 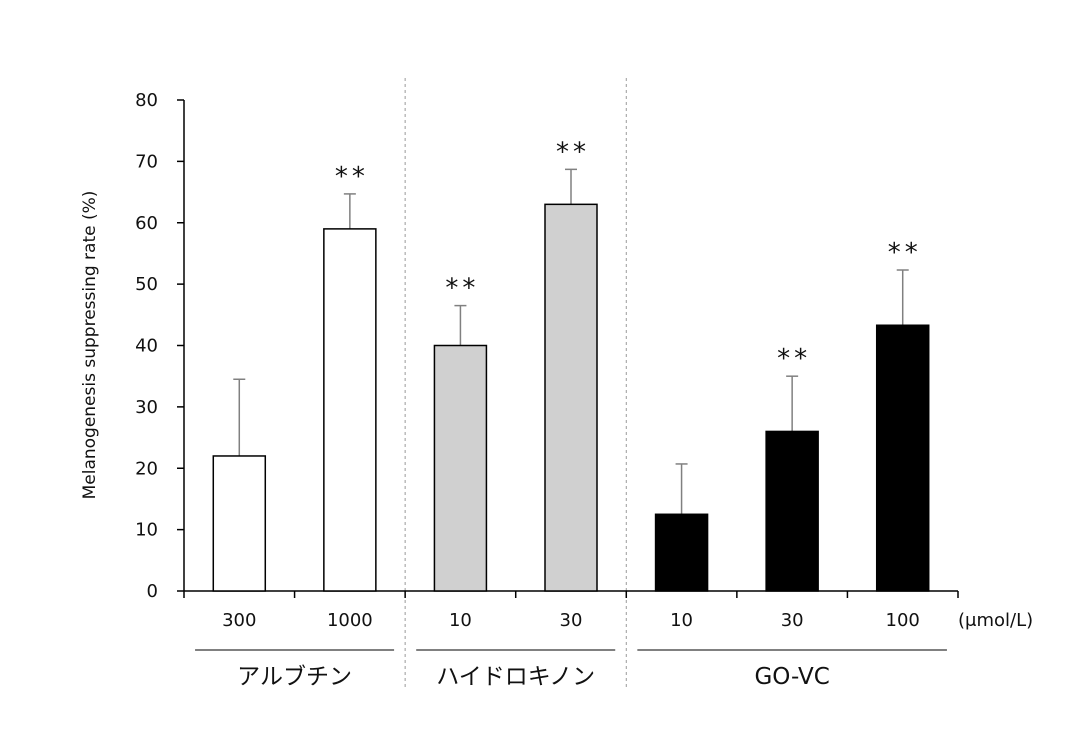 I want to click on group-label: ハイドロキノン, so click(x=515, y=677).